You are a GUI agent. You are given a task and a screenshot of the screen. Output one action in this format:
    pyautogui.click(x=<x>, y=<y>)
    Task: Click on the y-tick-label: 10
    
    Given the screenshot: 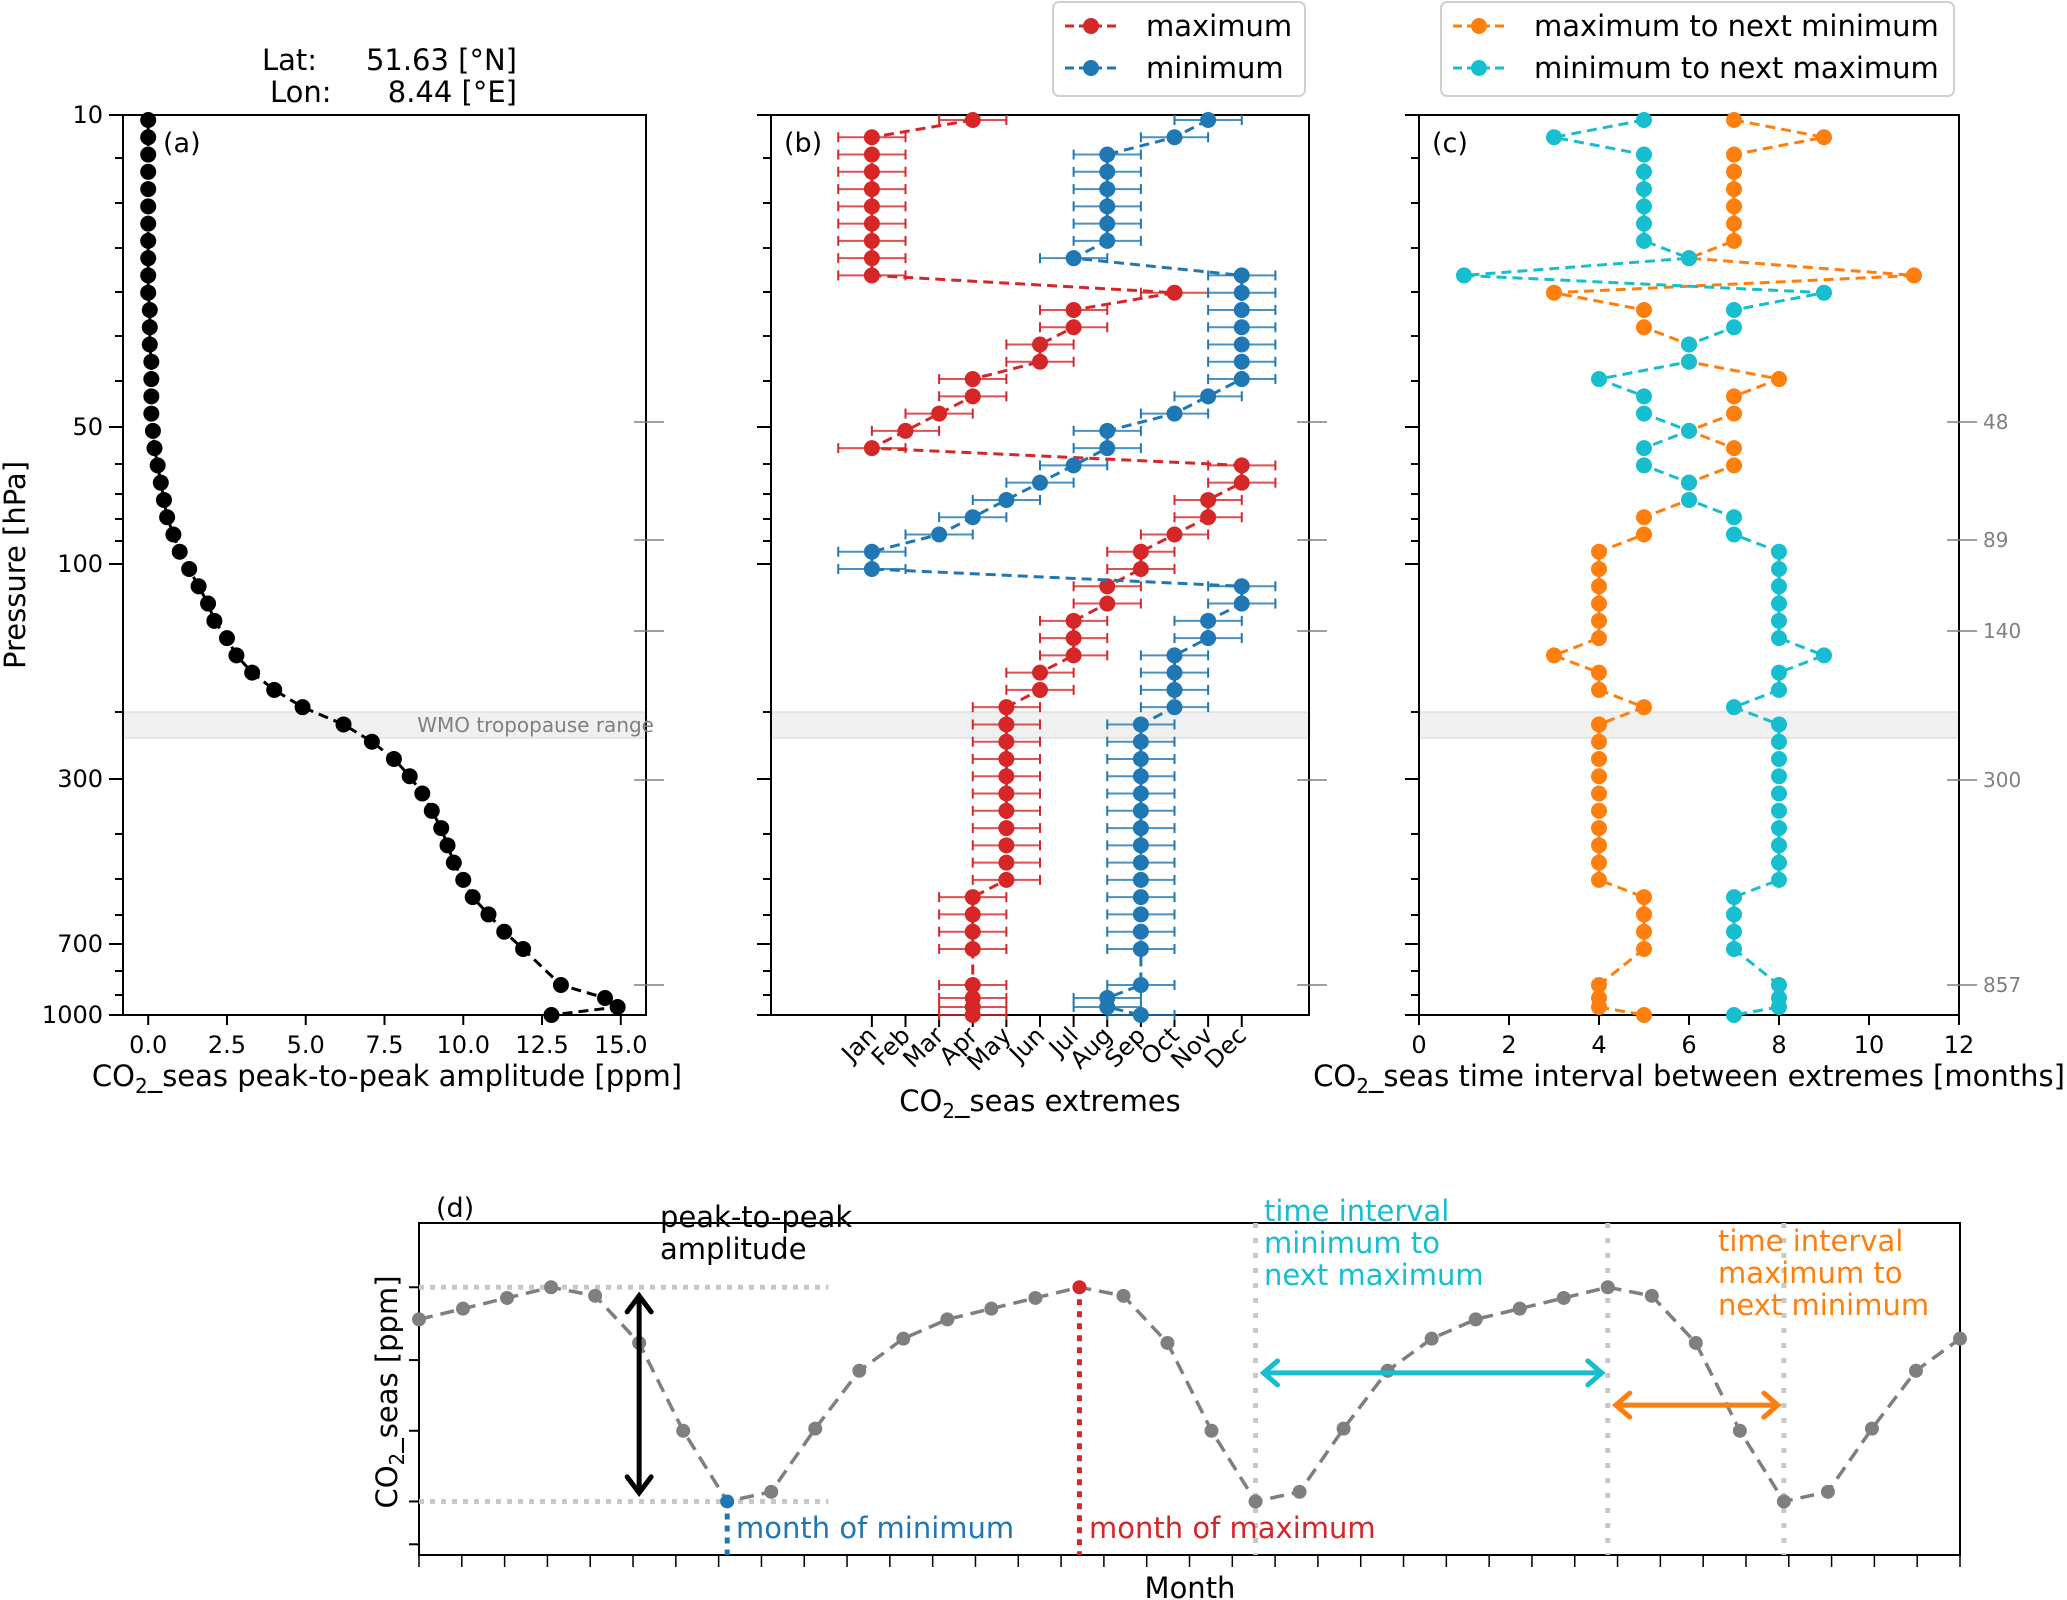 What is the action you would take?
    pyautogui.click(x=87, y=115)
    